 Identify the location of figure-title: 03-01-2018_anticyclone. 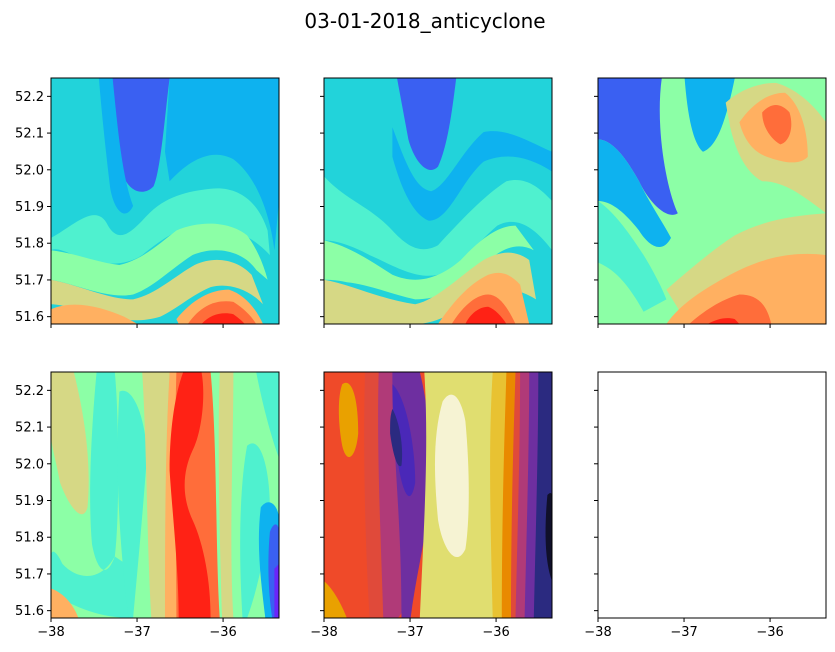
(424, 21).